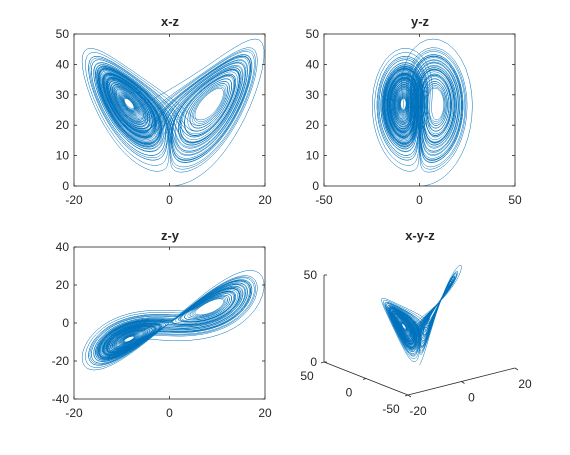 The height and width of the screenshot is (455, 570). I want to click on subplot-x-z-trajectory, so click(173, 112).